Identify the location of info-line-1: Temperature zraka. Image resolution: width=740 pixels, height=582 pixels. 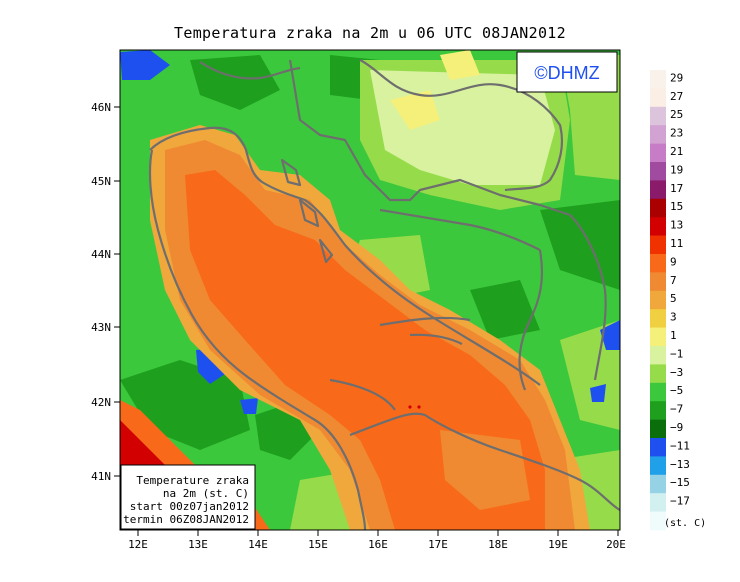
(192, 480).